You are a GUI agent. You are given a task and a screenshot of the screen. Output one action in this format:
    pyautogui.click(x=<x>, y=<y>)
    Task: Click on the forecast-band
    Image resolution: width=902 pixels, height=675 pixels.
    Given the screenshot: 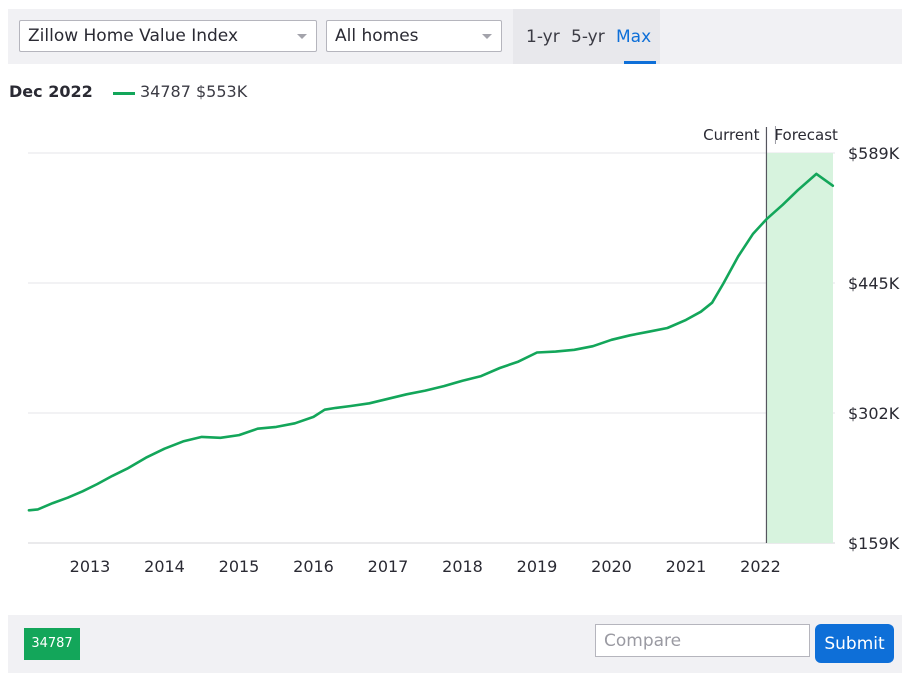 What is the action you would take?
    pyautogui.click(x=799, y=348)
    